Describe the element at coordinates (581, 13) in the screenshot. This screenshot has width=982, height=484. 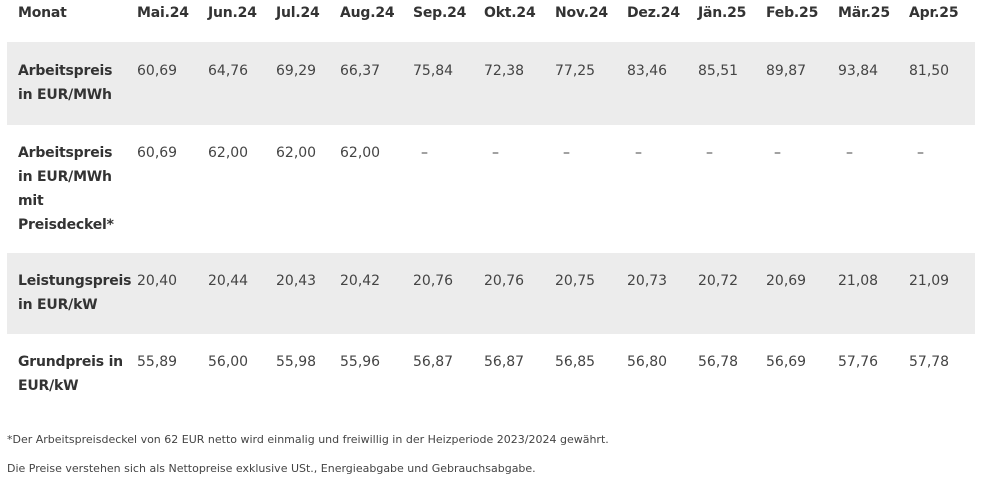
I see `header-month: Nov.24` at that location.